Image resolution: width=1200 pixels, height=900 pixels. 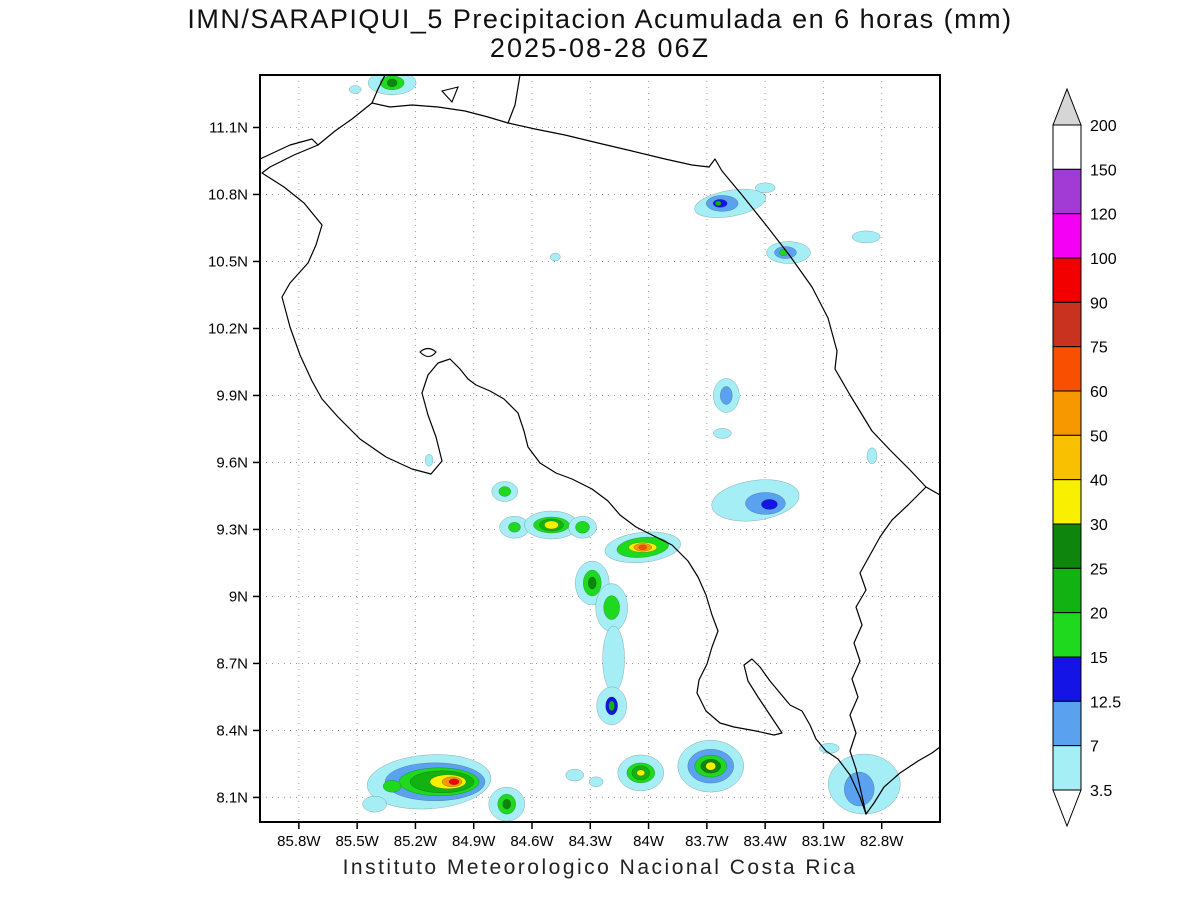 What do you see at coordinates (228, 194) in the screenshot?
I see `y-tick-label: 10.8N` at bounding box center [228, 194].